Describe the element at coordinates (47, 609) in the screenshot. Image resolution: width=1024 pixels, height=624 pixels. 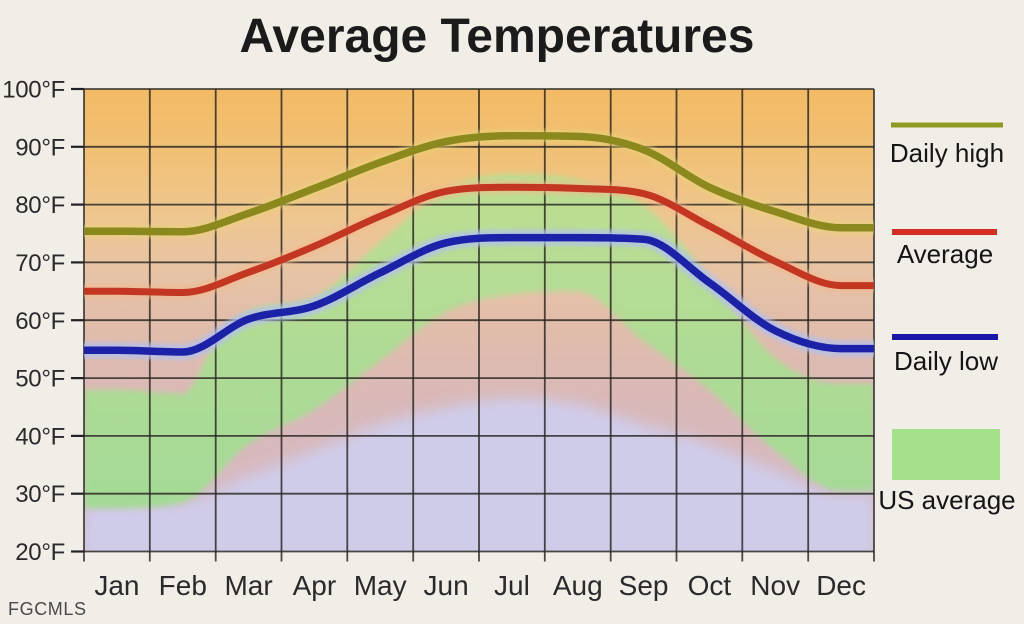
I see `svg-text: FGCMLS` at that location.